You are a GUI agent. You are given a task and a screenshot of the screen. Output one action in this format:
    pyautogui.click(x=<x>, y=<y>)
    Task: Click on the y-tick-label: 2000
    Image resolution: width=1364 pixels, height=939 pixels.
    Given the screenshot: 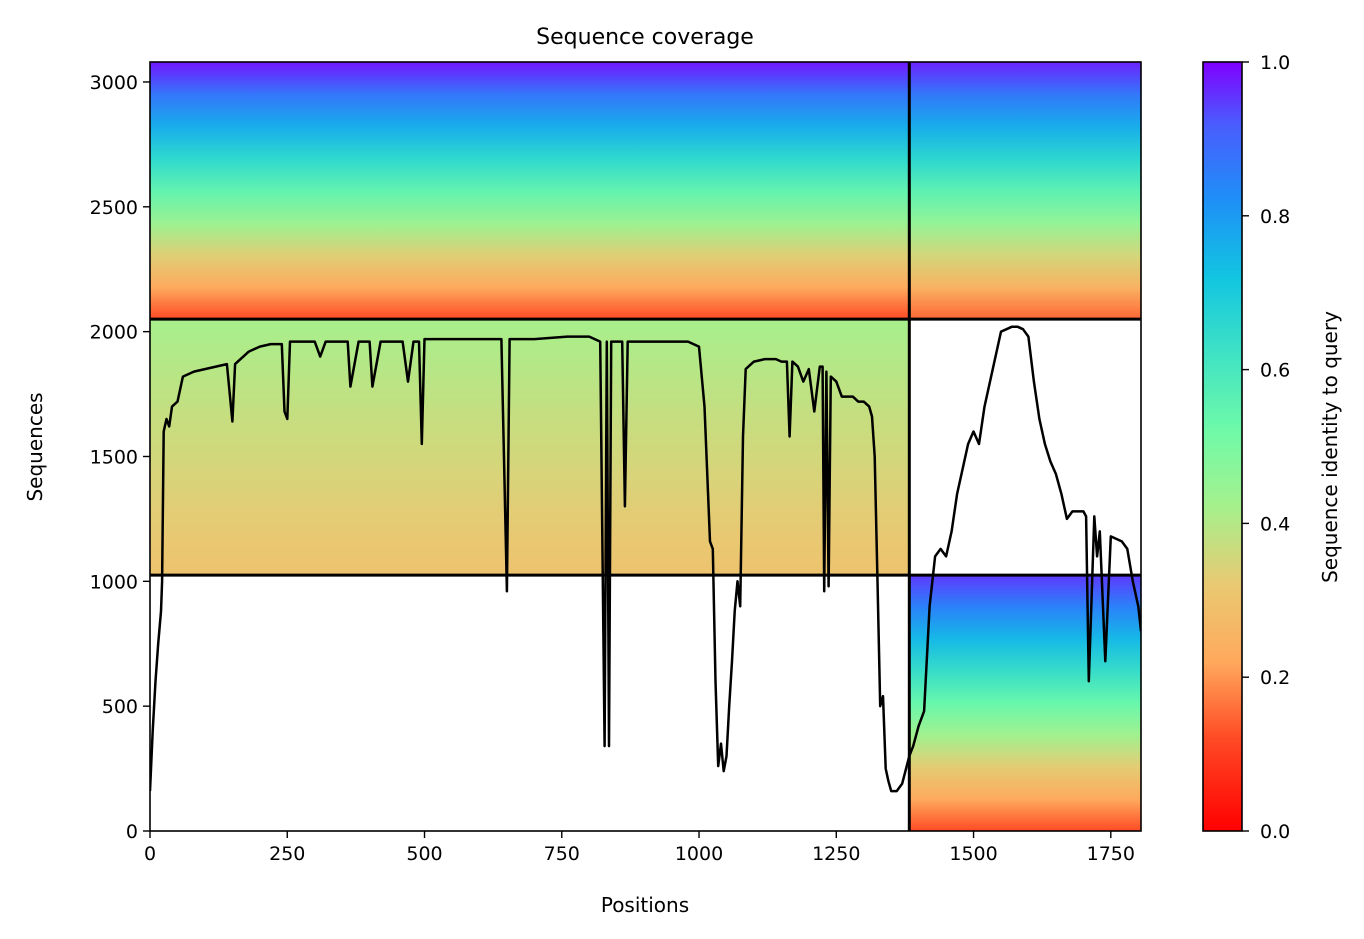 What is the action you would take?
    pyautogui.click(x=114, y=333)
    